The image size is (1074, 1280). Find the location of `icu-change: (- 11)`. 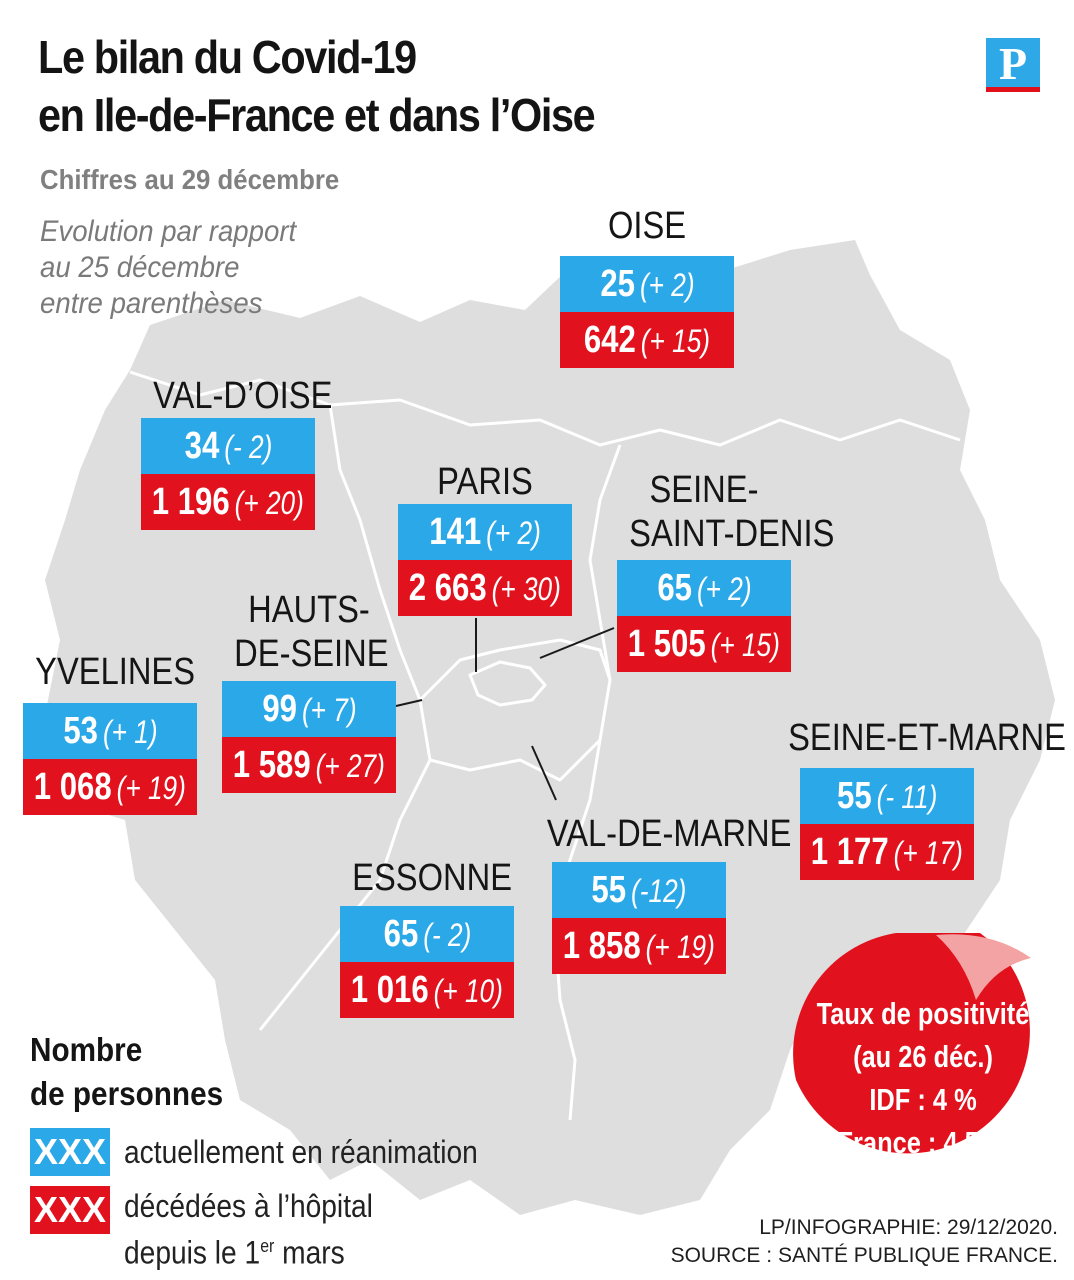

icu-change: (- 11) is located at coordinates (907, 796).